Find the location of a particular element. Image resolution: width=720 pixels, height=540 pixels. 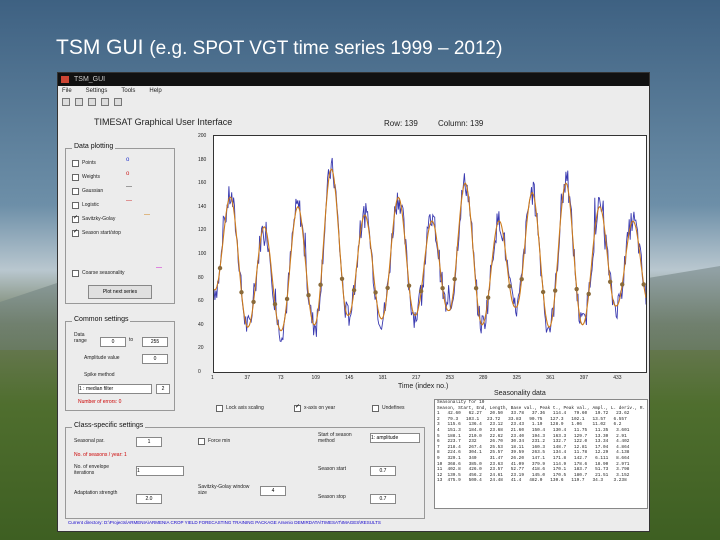

weights-legend-mark: o is located at coordinates (128, 174).